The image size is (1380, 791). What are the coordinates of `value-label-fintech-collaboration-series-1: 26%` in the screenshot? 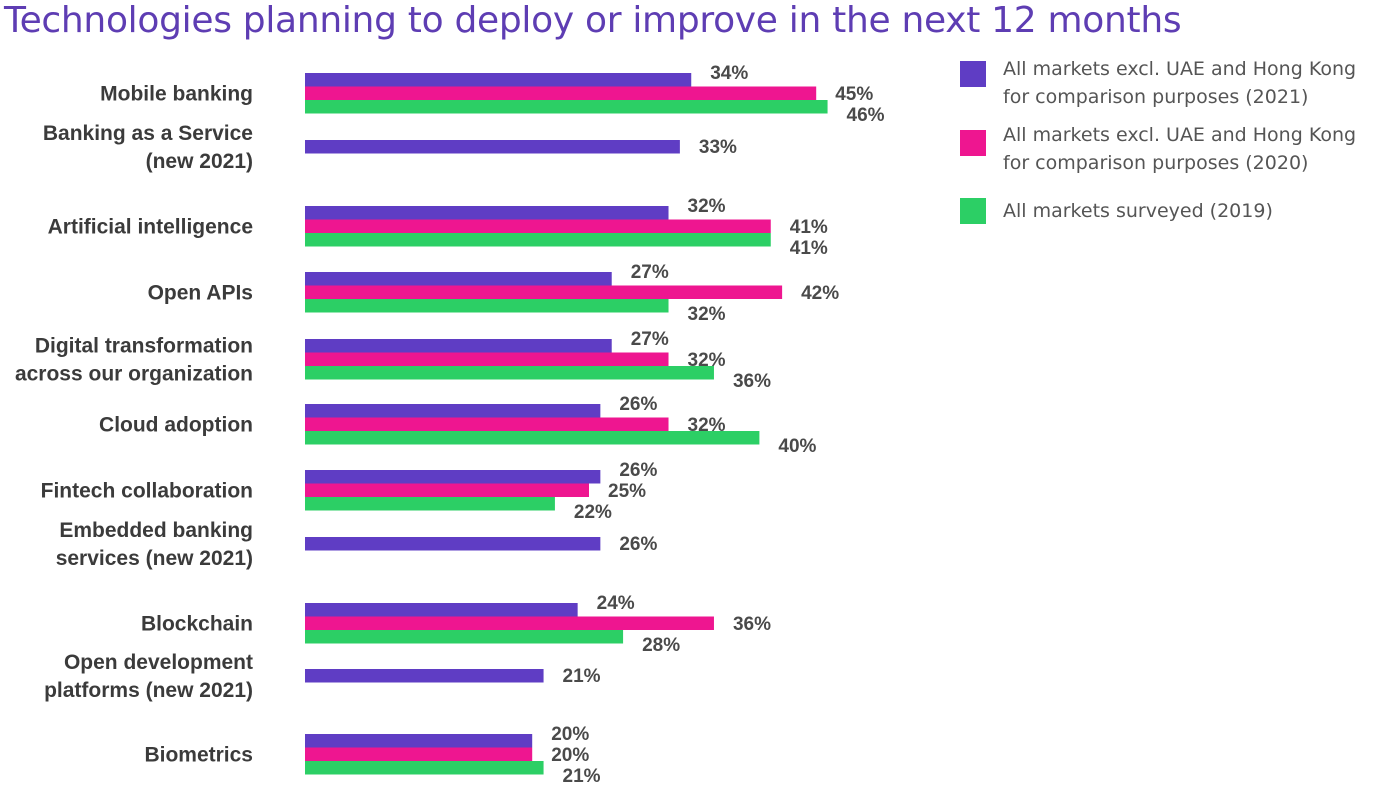 It's located at (638, 470).